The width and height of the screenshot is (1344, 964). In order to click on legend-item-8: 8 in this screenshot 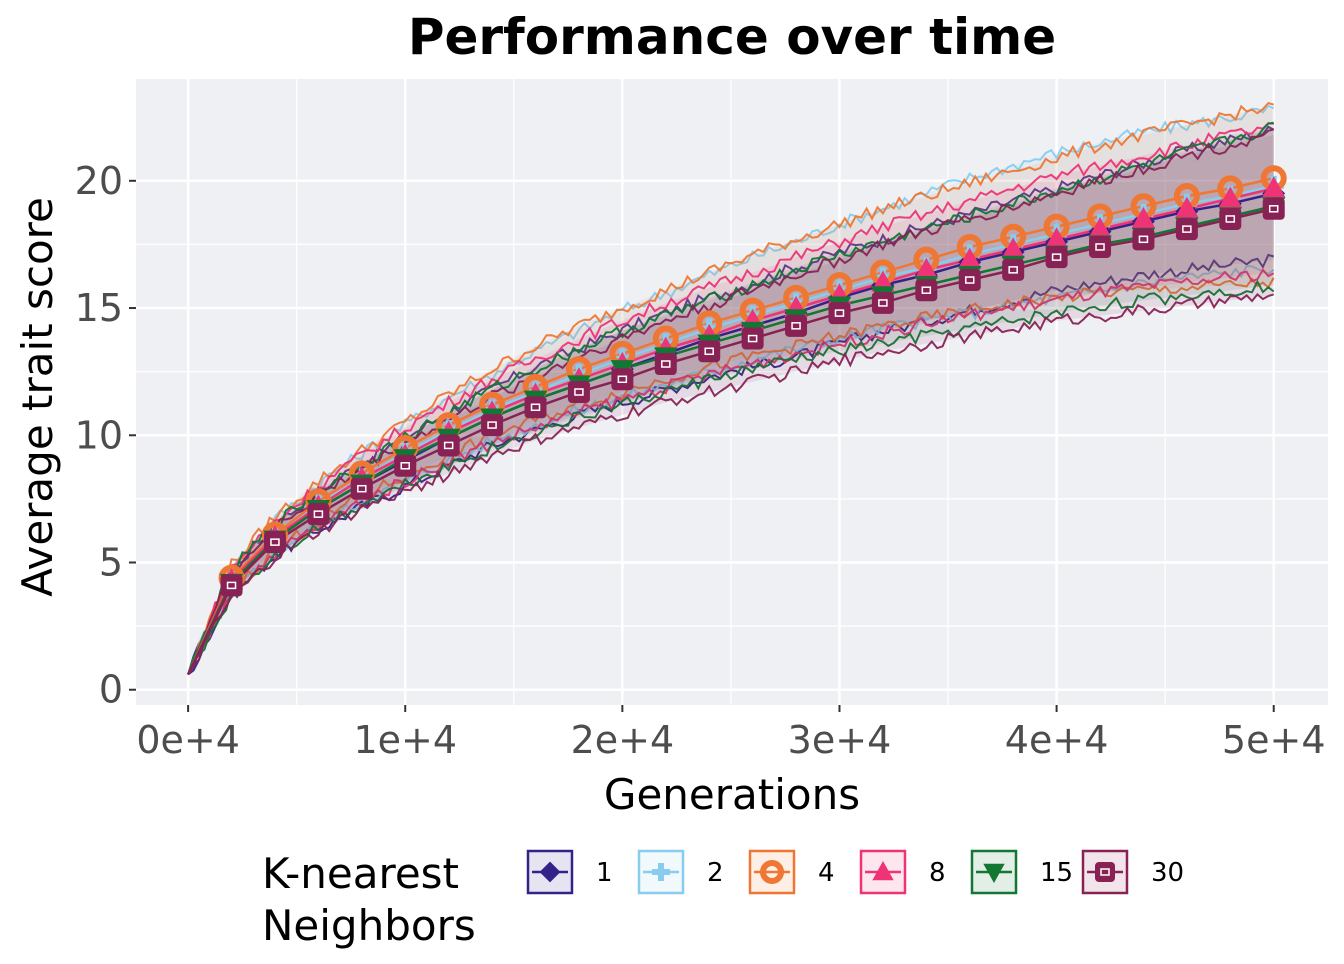, I will do `click(902, 872)`.